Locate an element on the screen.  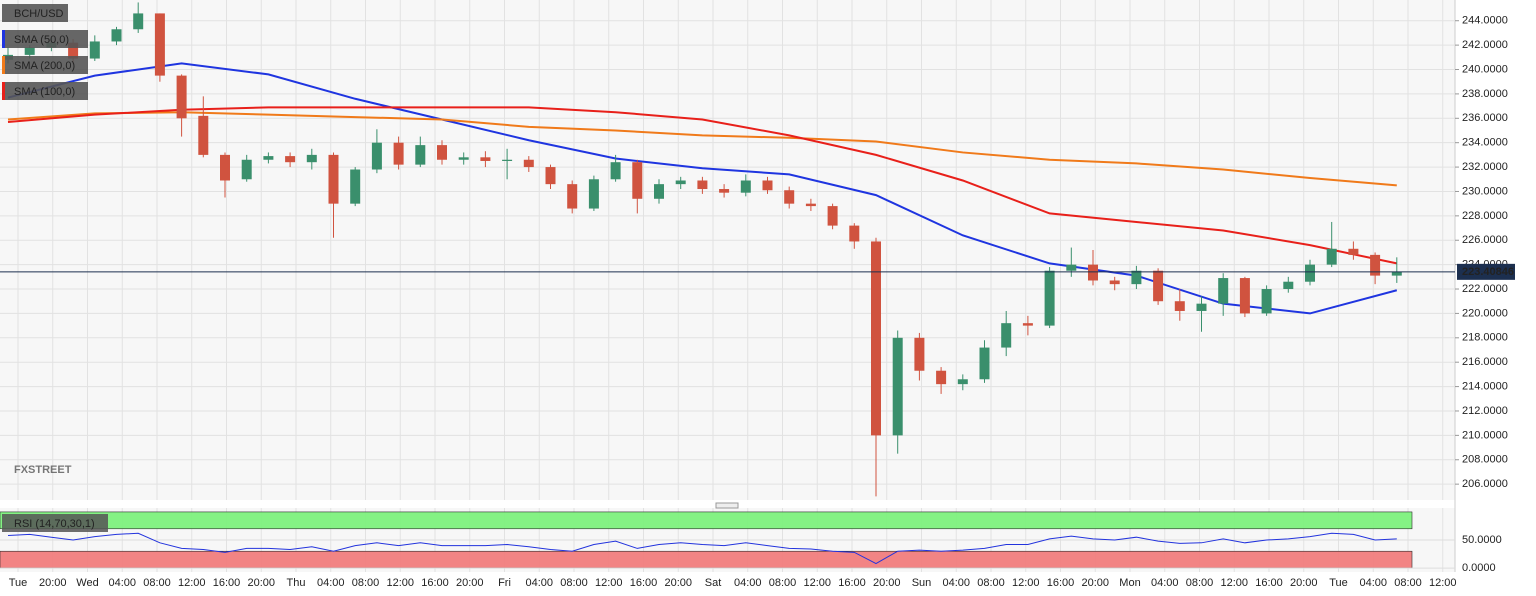
y-tick-label: 234.0000 is located at coordinates (1485, 143).